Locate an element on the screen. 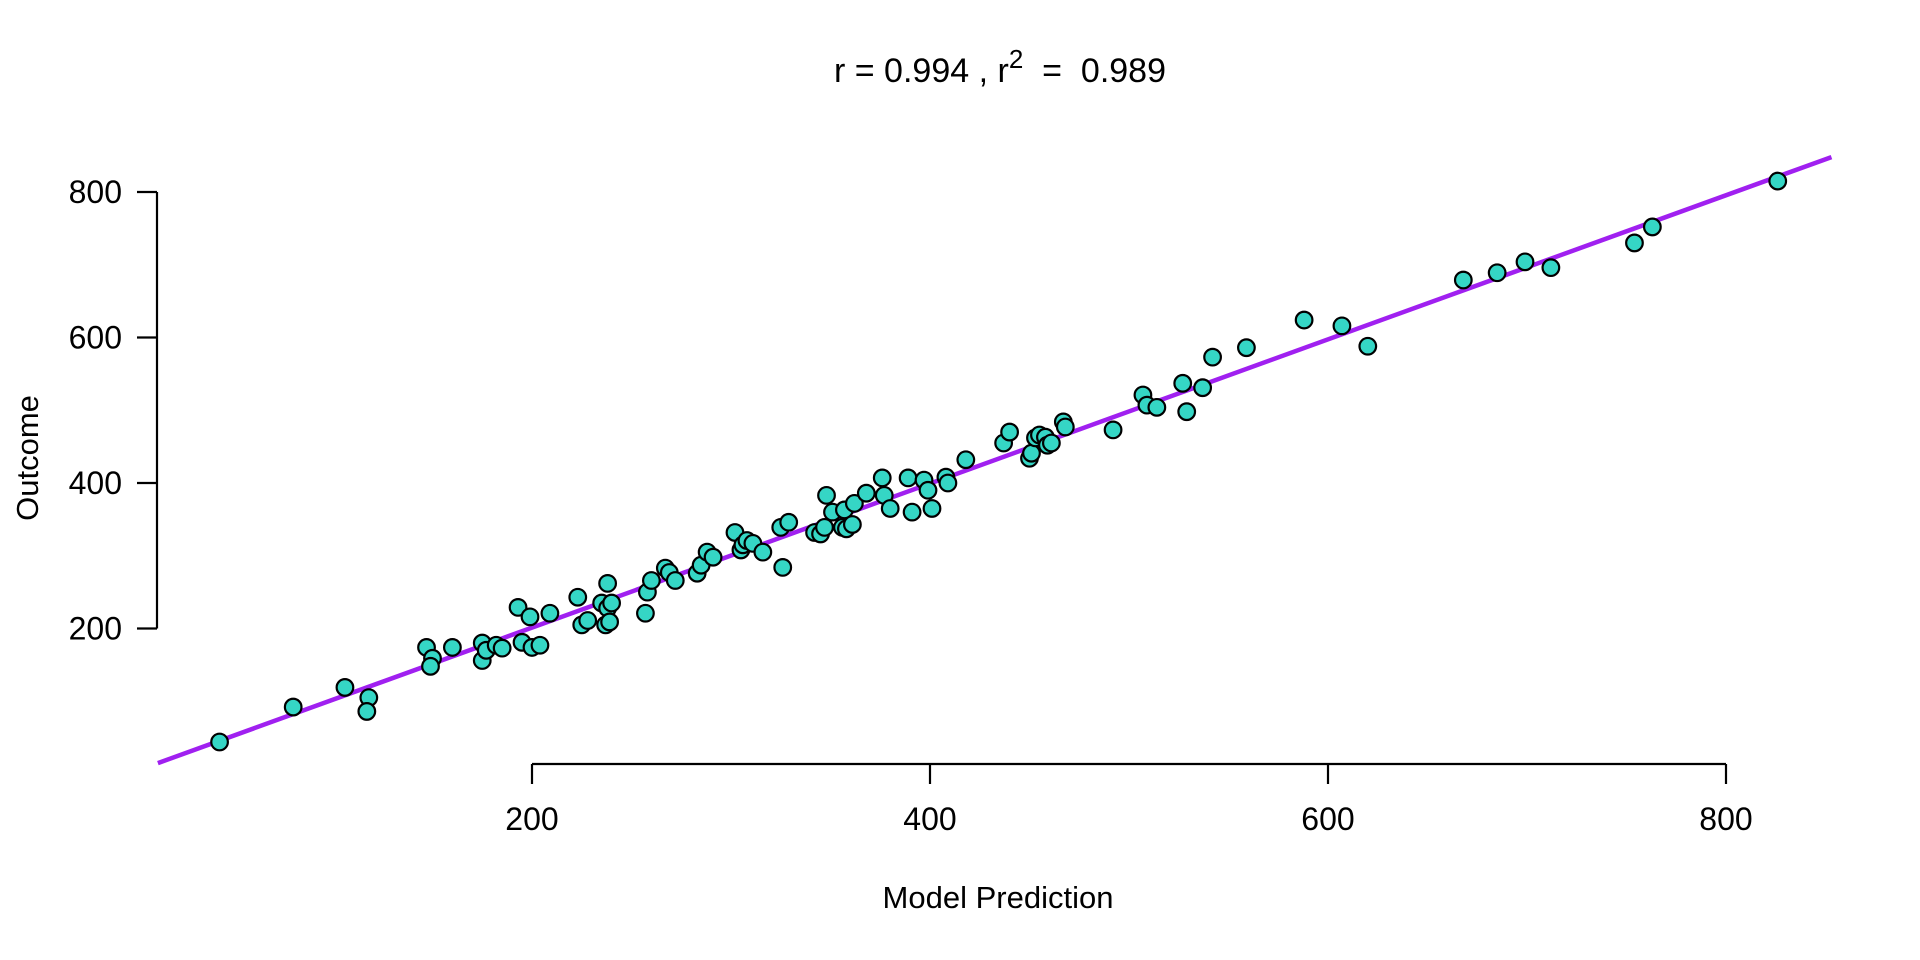 The image size is (1920, 960). x-axis-label: Model Prediction is located at coordinates (998, 897).